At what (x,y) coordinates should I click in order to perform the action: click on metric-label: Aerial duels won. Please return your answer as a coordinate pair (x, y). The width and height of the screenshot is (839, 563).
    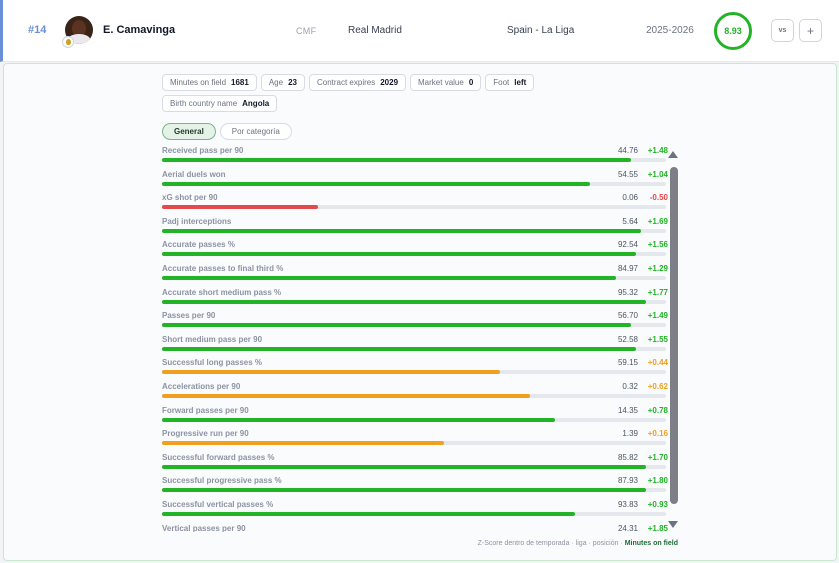
    Looking at the image, I should click on (194, 174).